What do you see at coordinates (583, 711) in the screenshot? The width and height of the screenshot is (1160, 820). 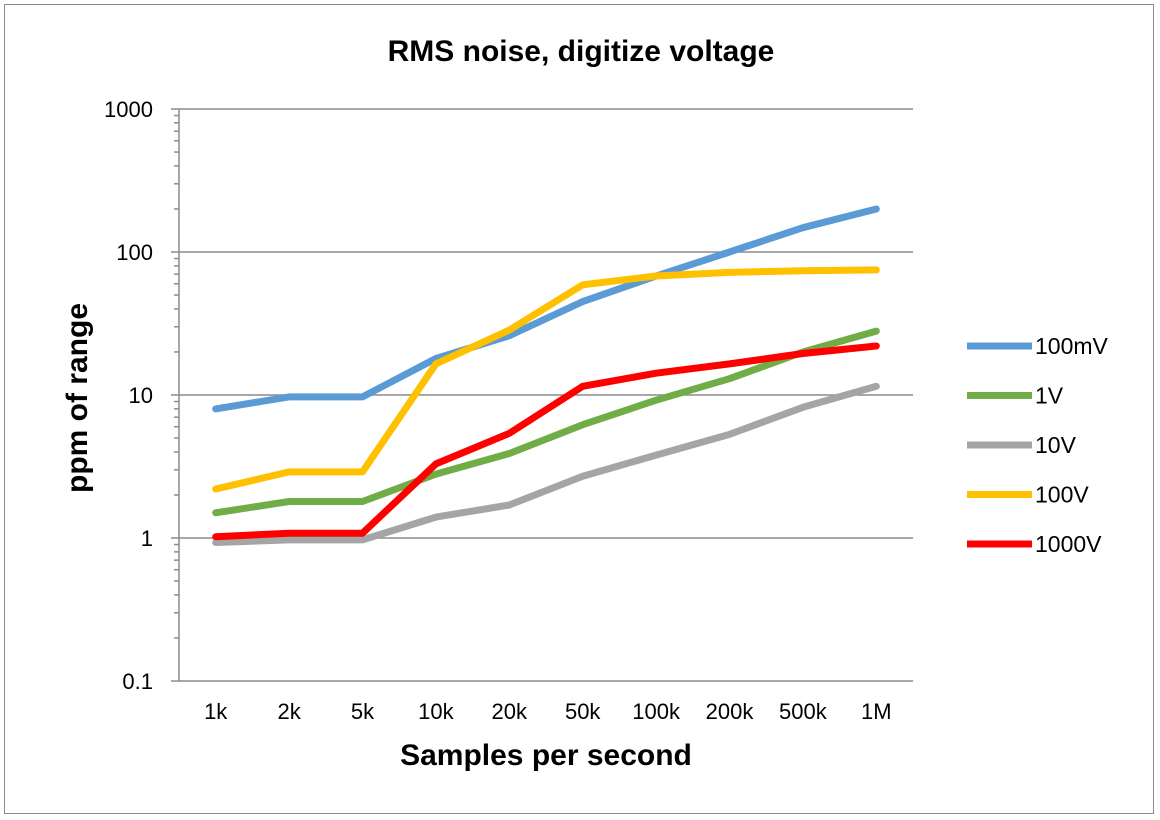 I see `x-tick-label: 50k` at bounding box center [583, 711].